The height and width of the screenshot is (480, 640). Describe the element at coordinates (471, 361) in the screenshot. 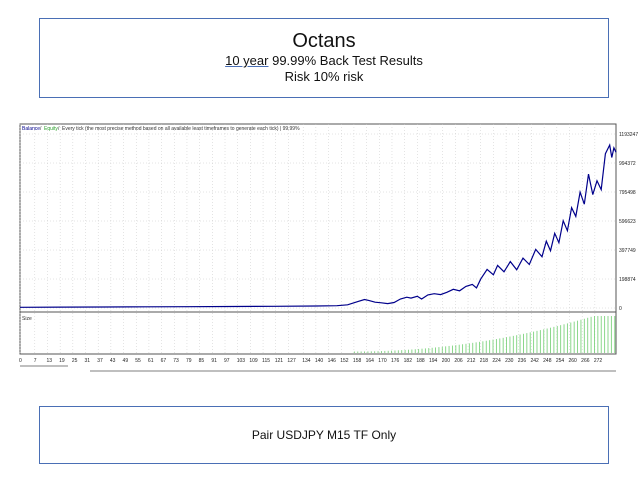

I see `x-tick-label: 212` at that location.